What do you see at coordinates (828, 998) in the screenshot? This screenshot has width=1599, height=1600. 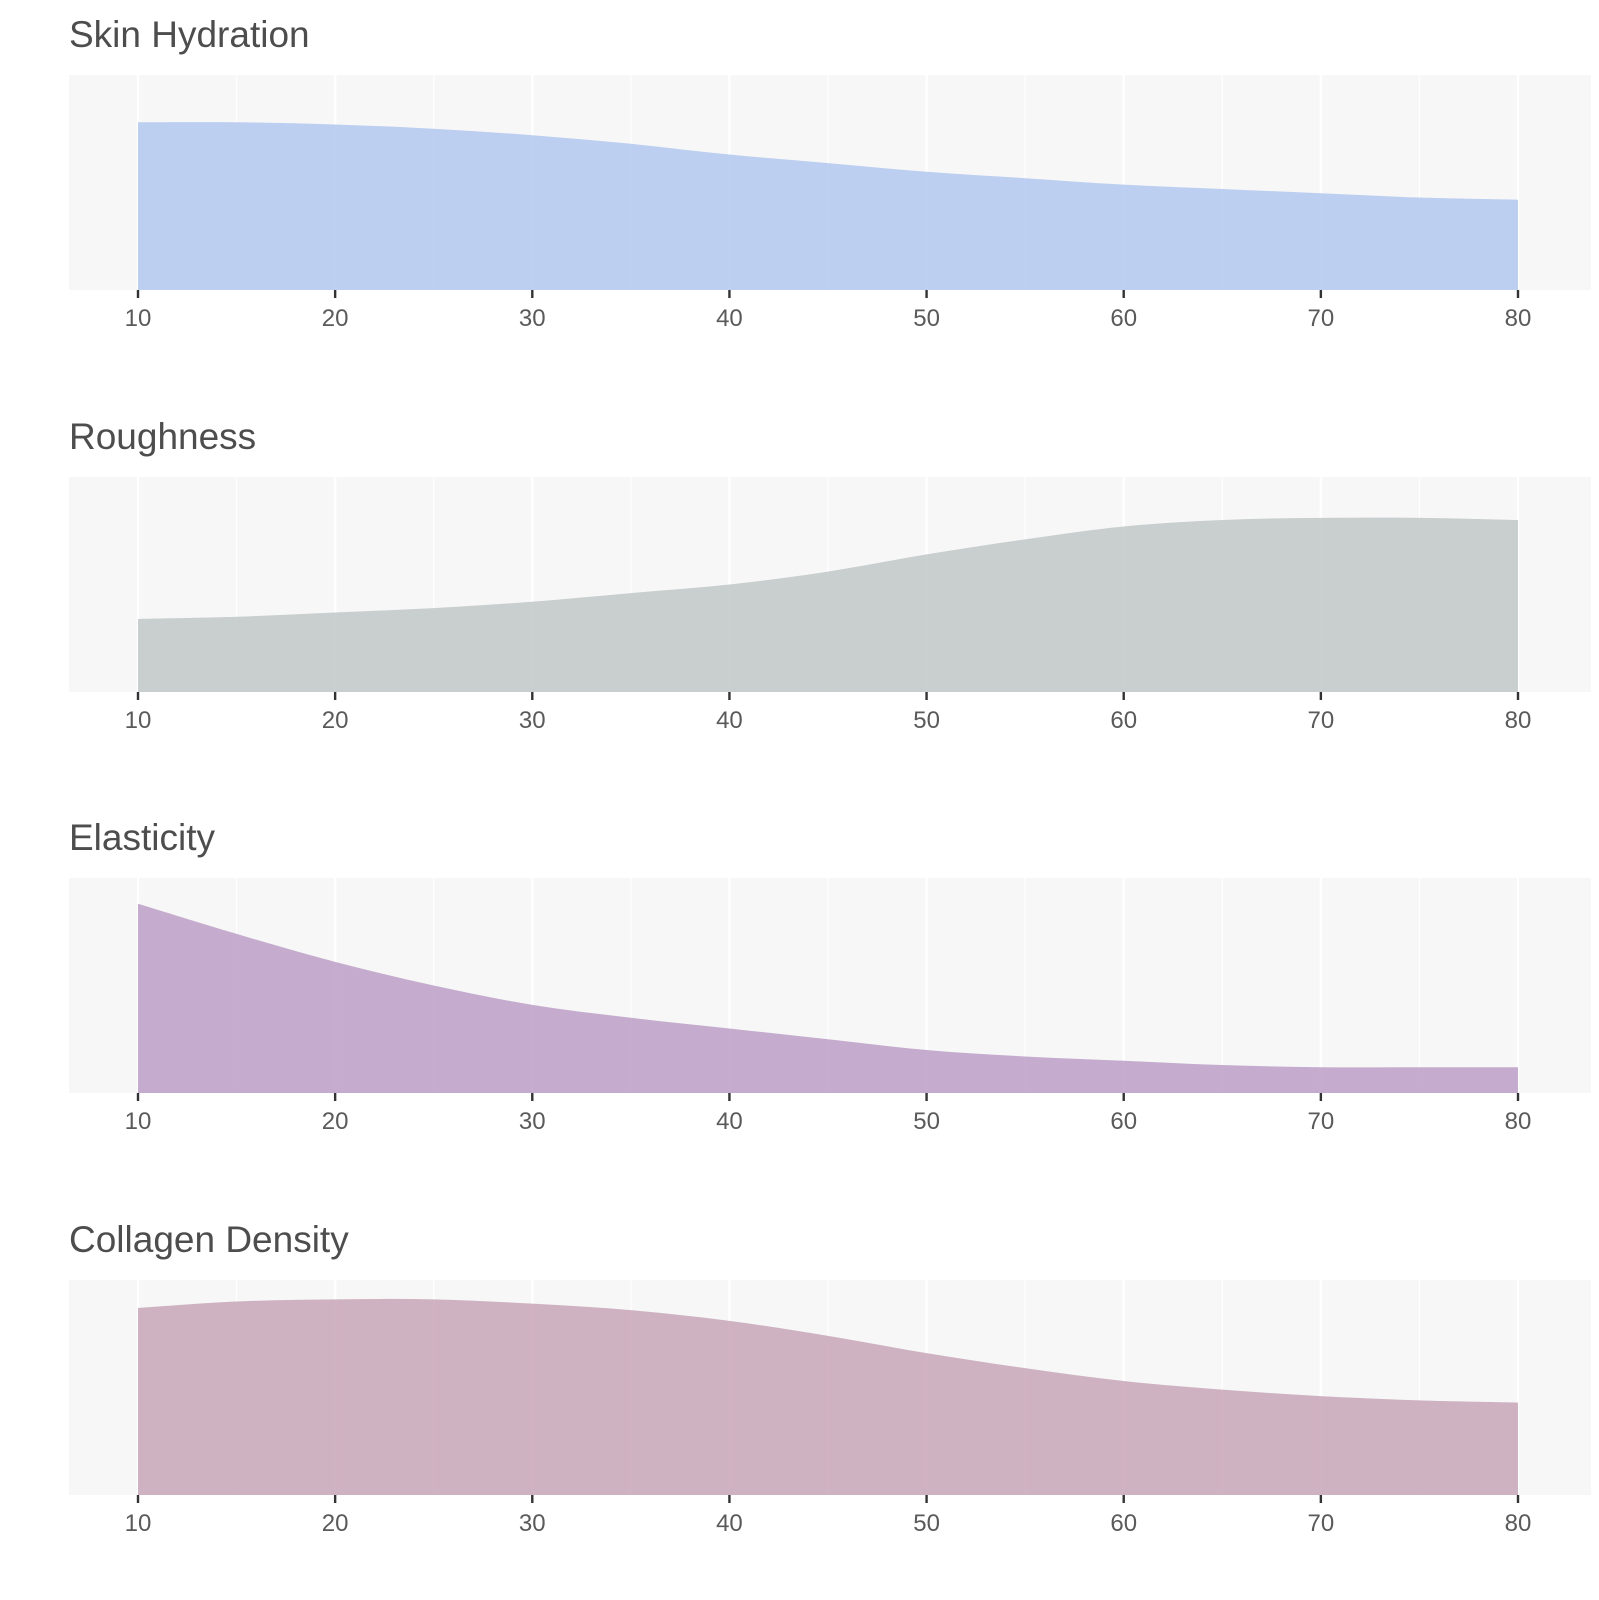 I see `area-series-elasticity` at bounding box center [828, 998].